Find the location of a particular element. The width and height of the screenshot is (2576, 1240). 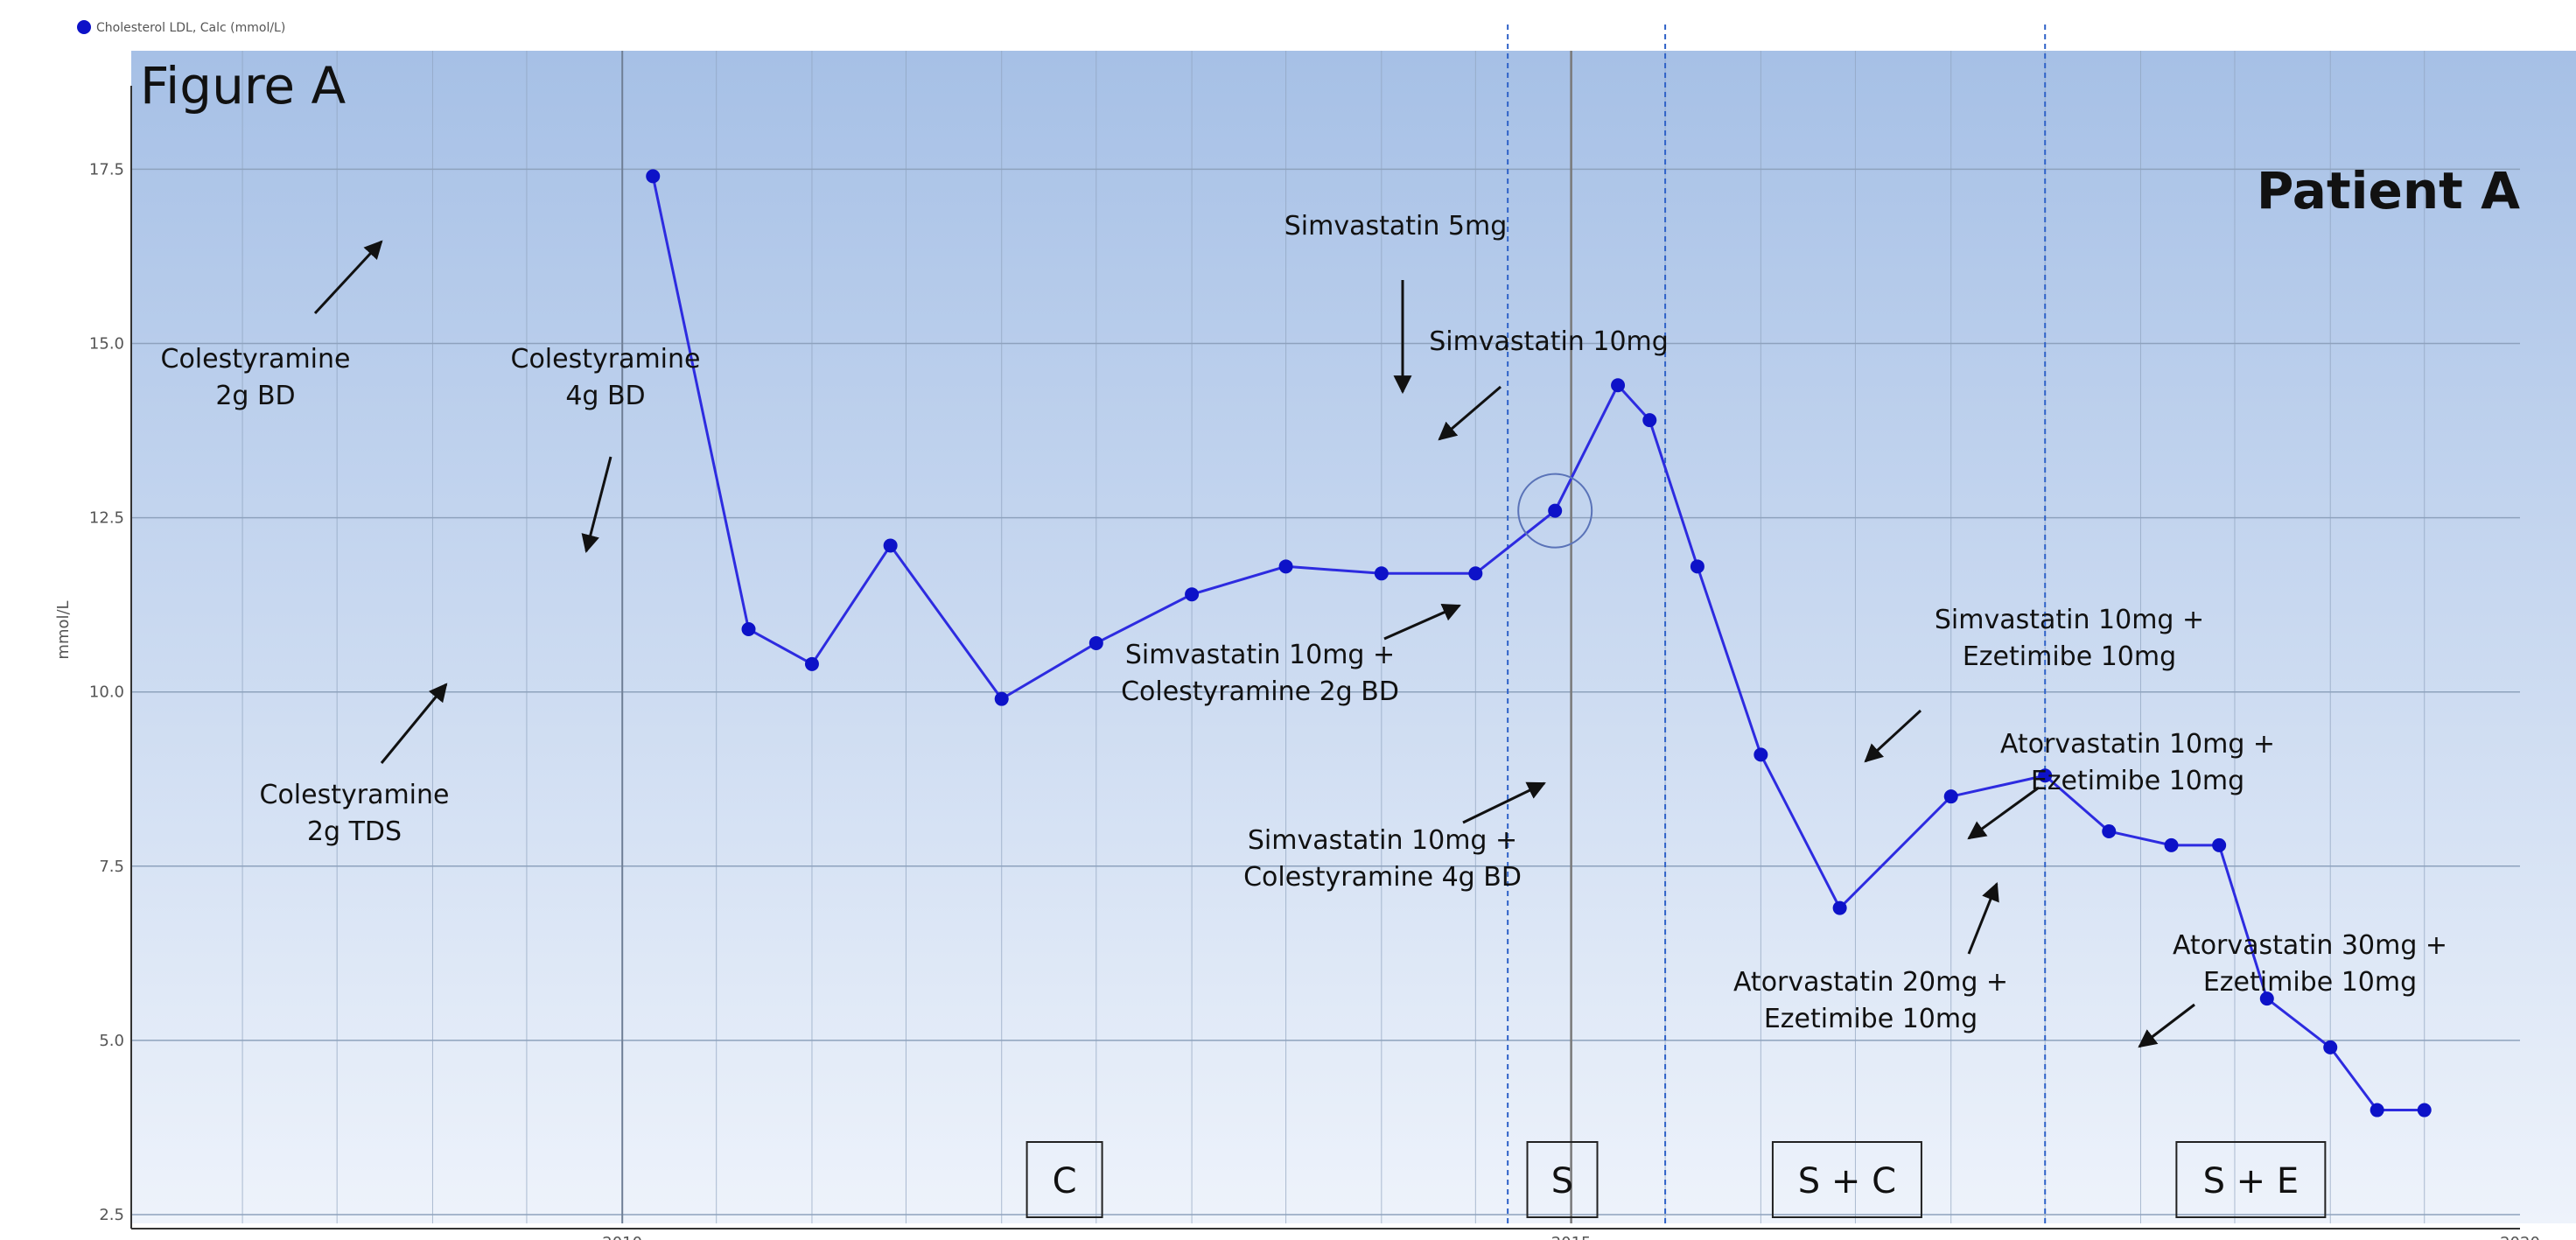

phase-box: S is located at coordinates (1562, 1180).